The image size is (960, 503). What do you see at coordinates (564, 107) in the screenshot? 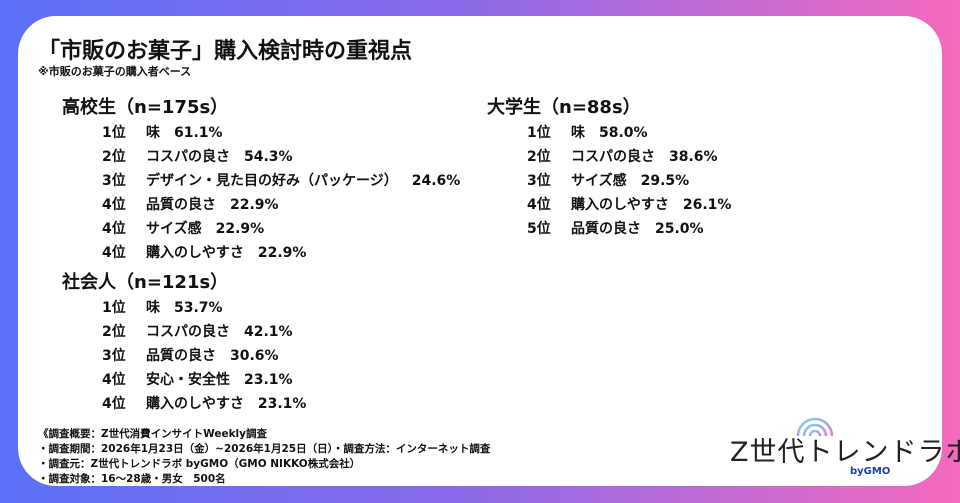
I see `group-heading: 大学生（n=88s）` at bounding box center [564, 107].